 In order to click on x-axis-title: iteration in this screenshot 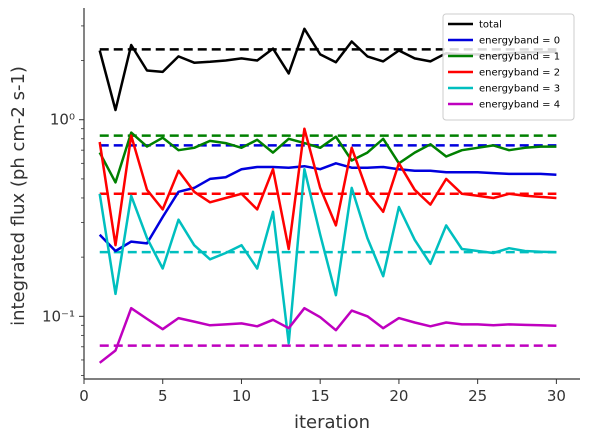, I will do `click(332, 422)`.